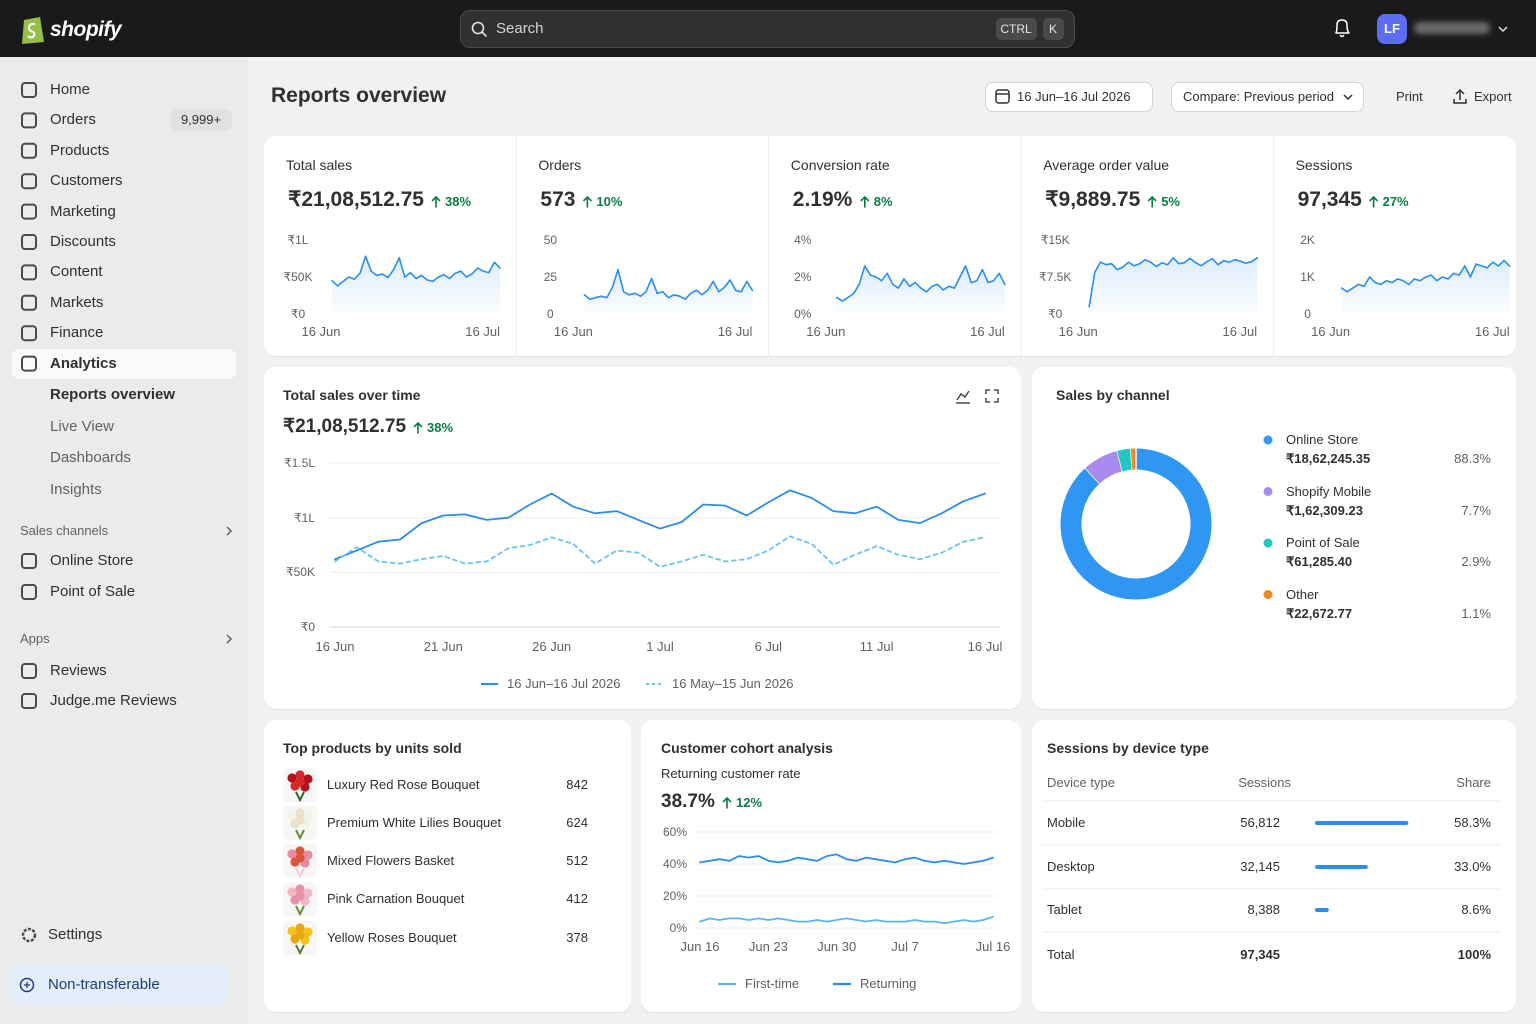 This screenshot has width=1536, height=1024. I want to click on x-tick-label: 1 Jul, so click(660, 646).